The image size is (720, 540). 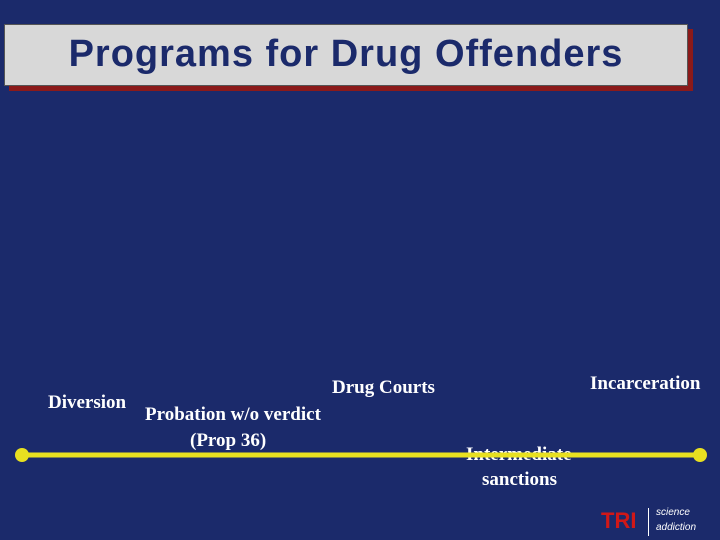 I want to click on logo-text: addiction, so click(x=676, y=527).